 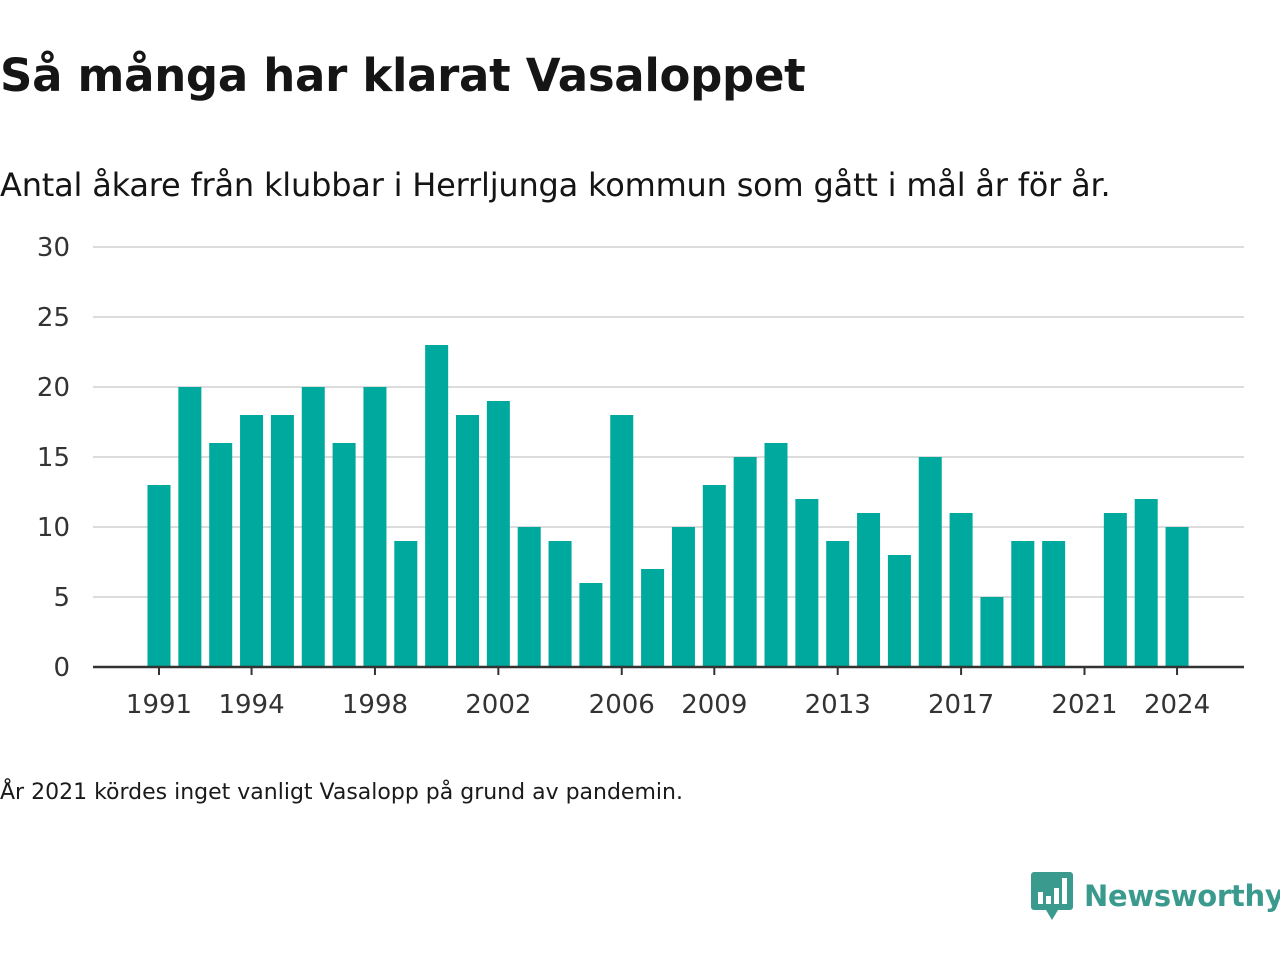 I want to click on x-tick-label: 2013, so click(x=838, y=705).